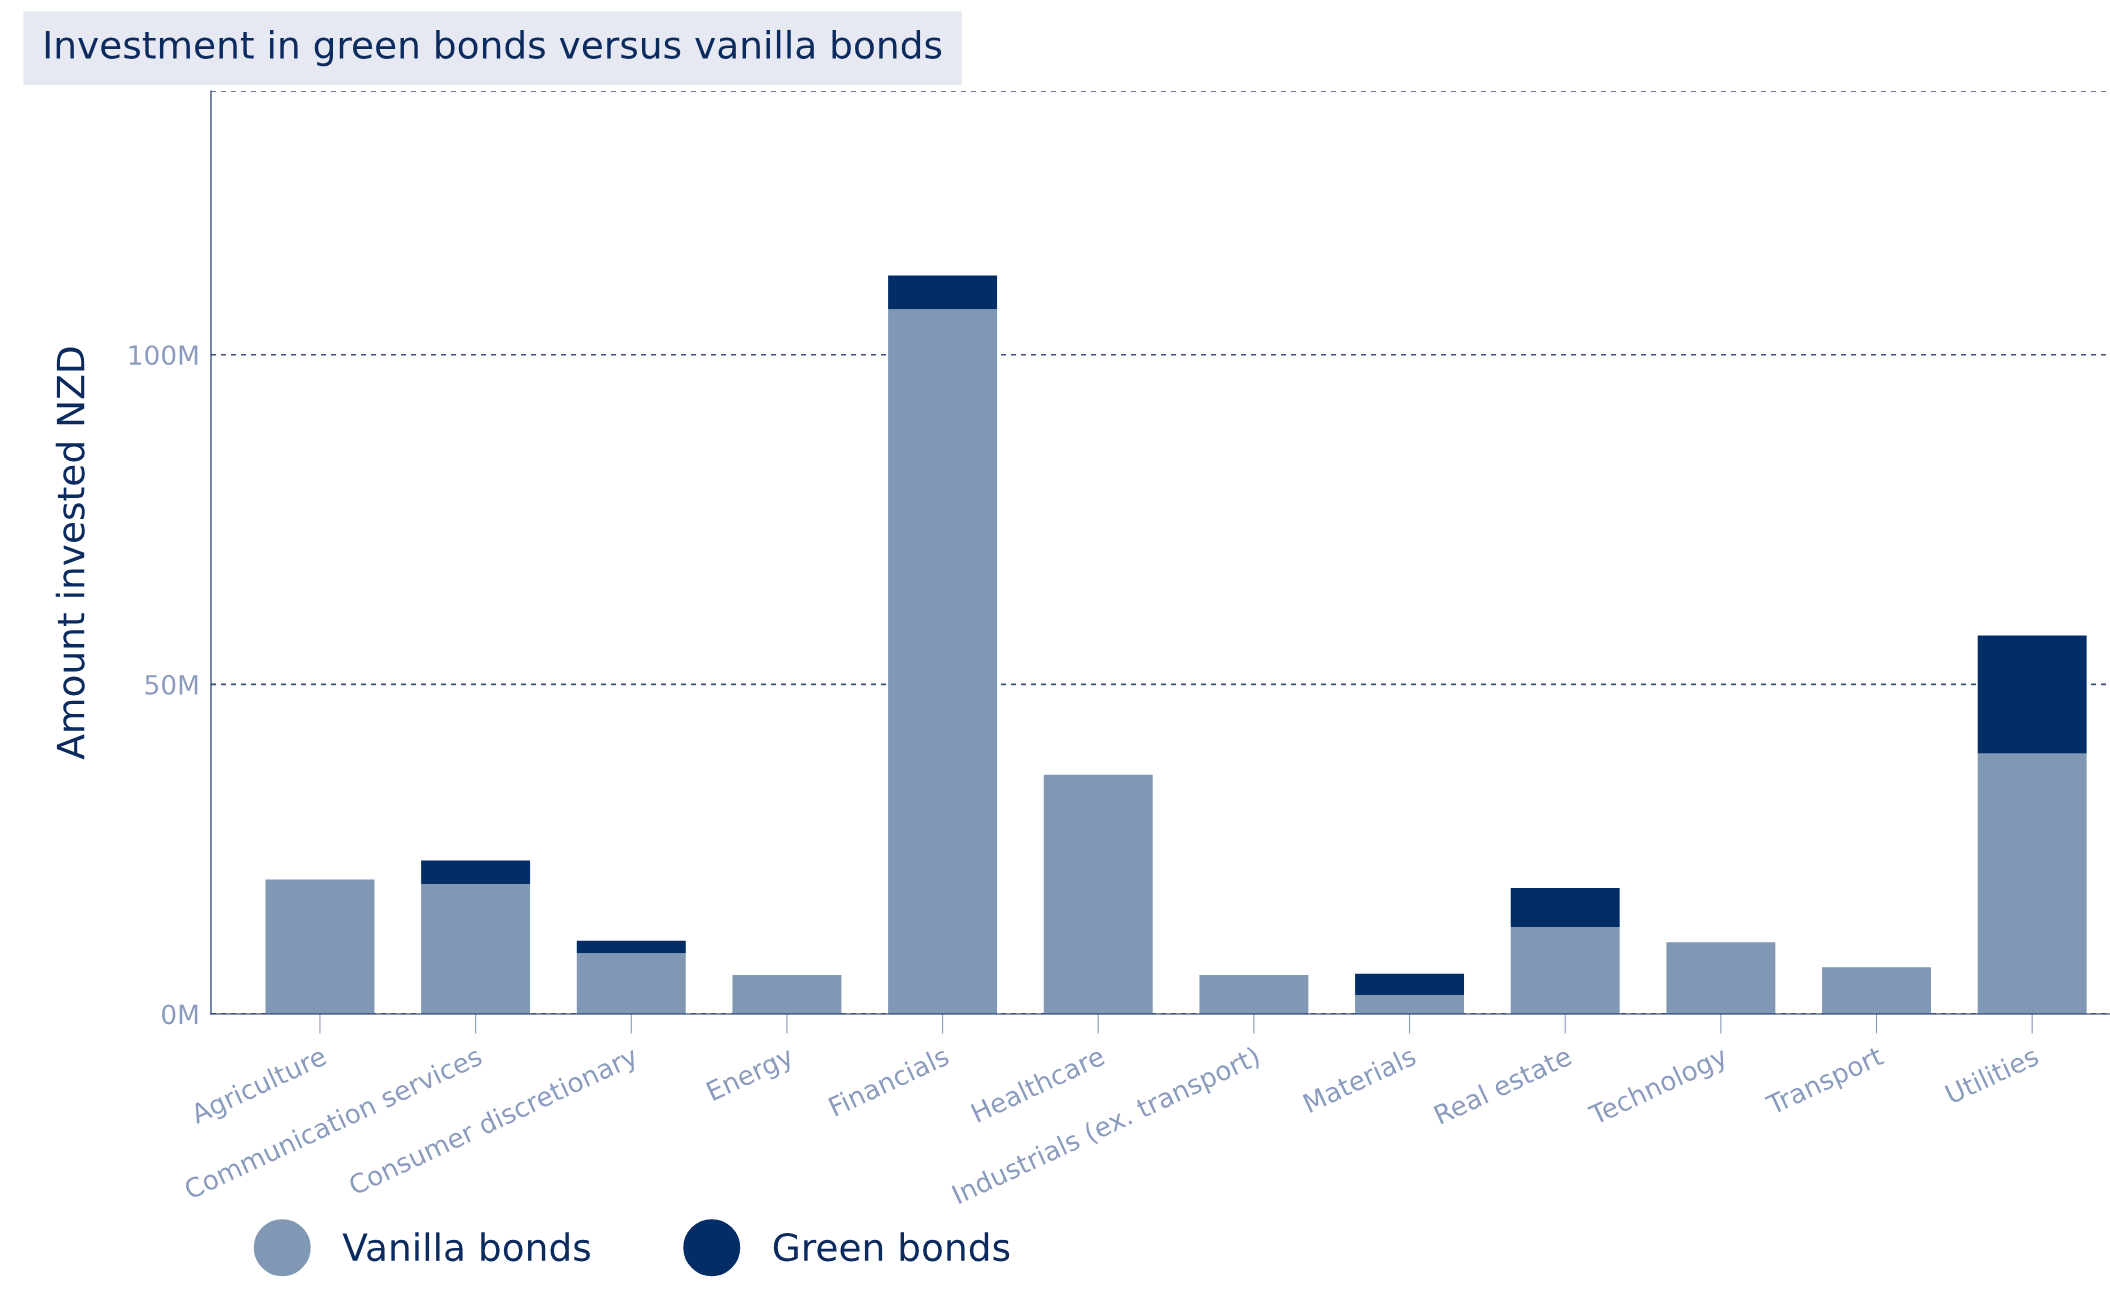  I want to click on chart-title: Investment in green bonds versus vanilla bonds, so click(493, 48).